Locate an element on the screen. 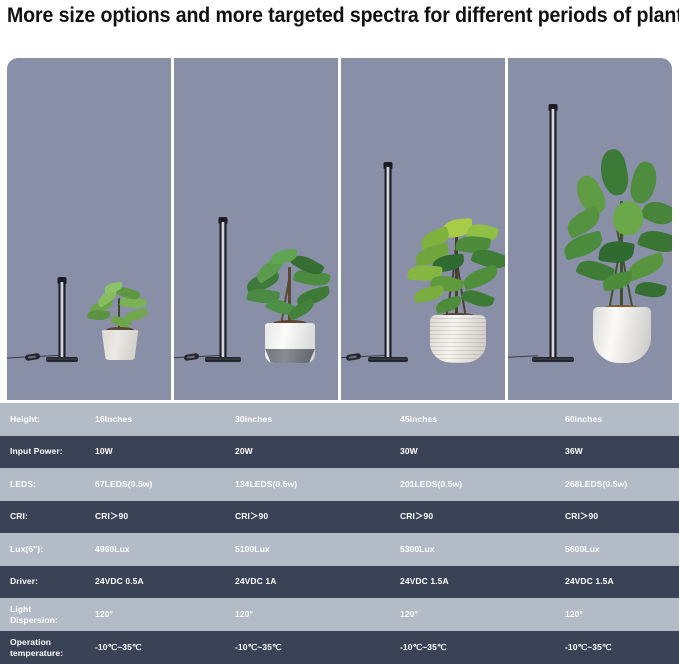  row-value-30inch: 30inches is located at coordinates (254, 418).